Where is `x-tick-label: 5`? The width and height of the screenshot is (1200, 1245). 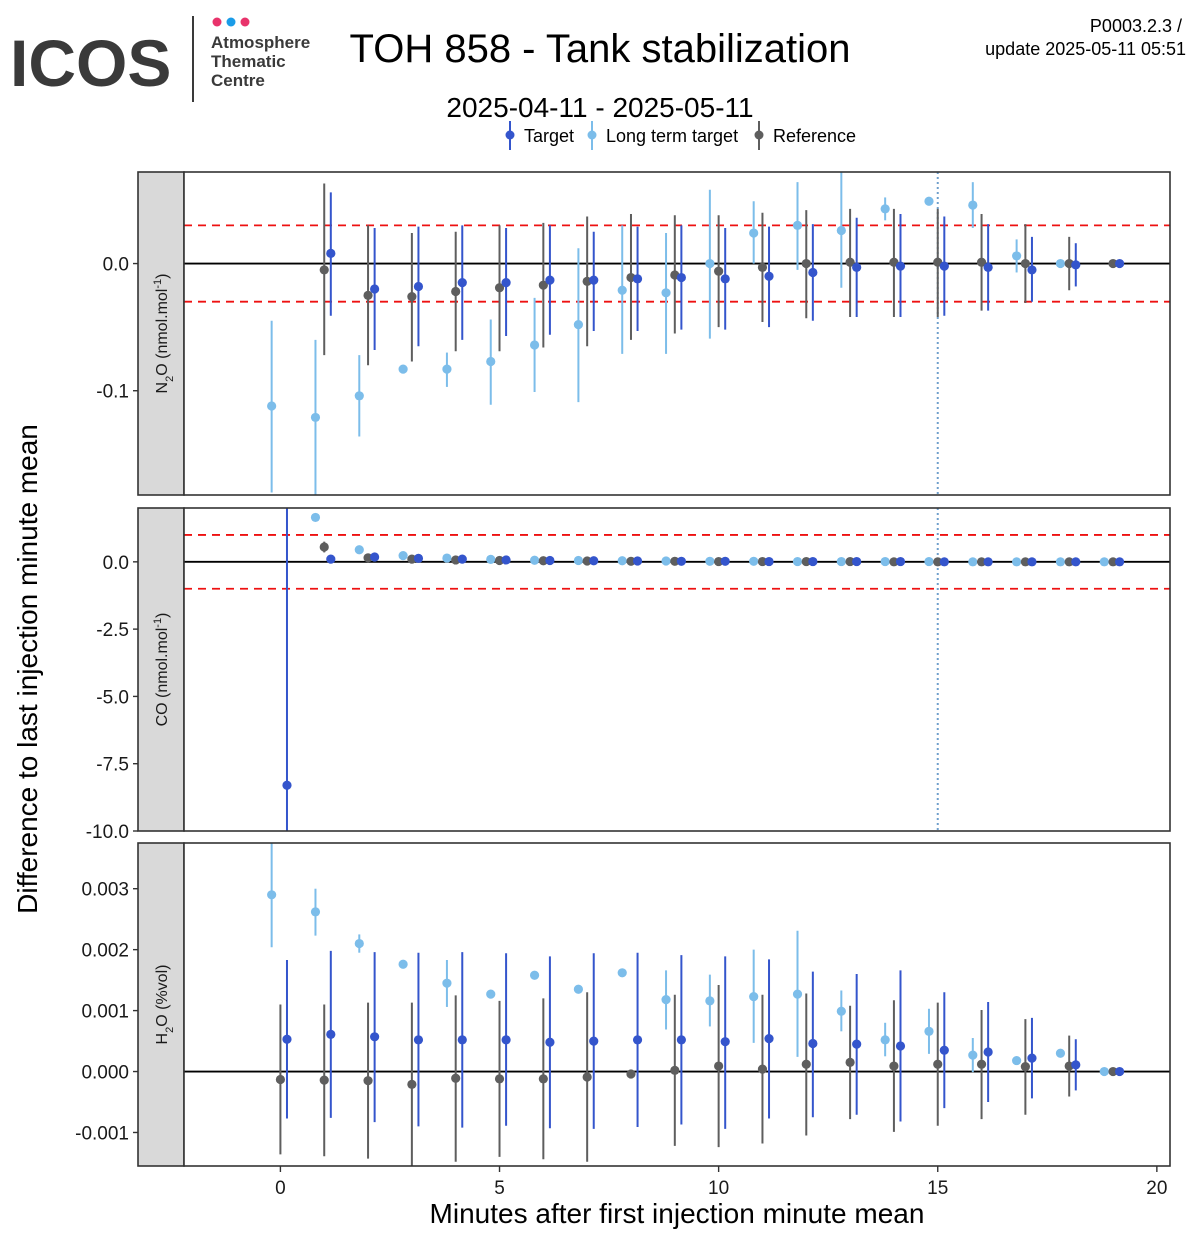 x-tick-label: 5 is located at coordinates (499, 1188).